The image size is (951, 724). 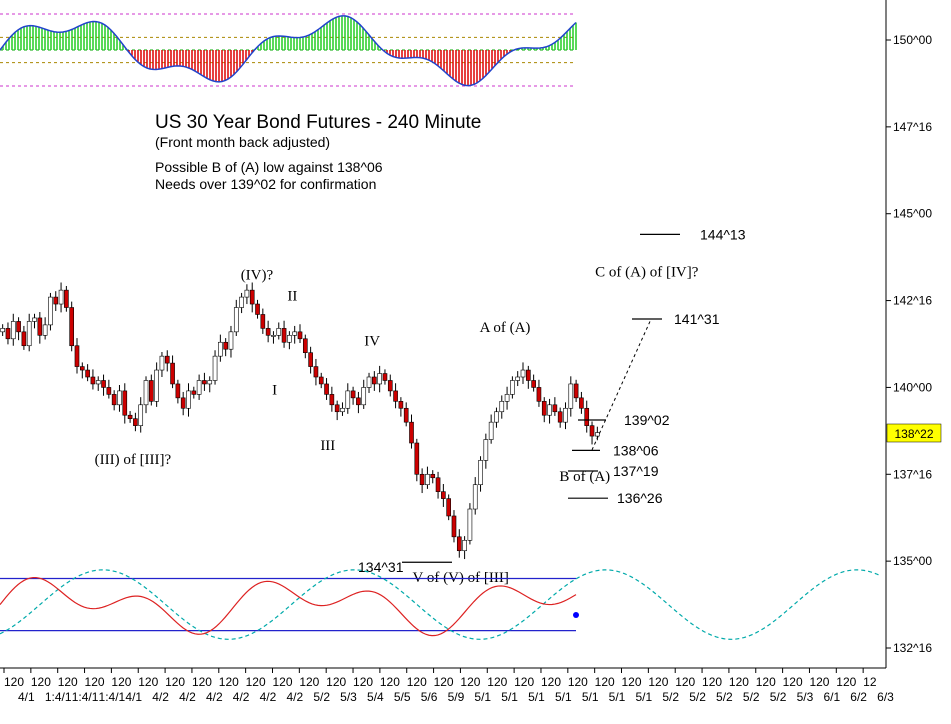 I want to click on wave-label: A of (A), so click(x=505, y=328).